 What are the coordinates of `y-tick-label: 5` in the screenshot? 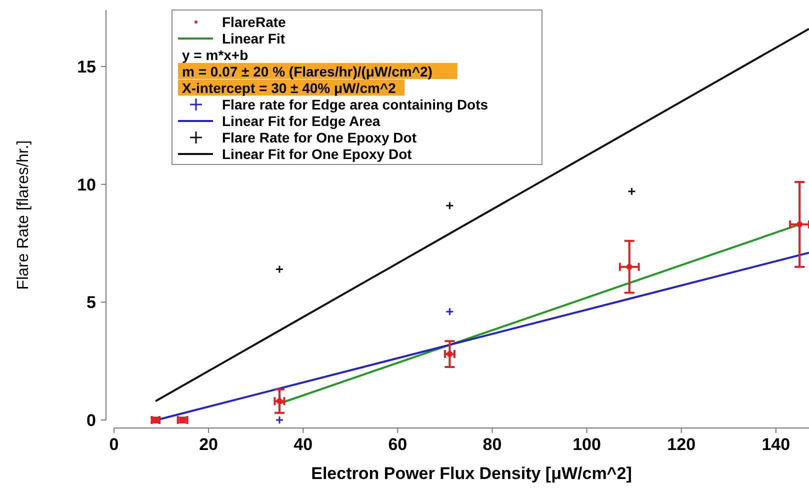 It's located at (91, 302).